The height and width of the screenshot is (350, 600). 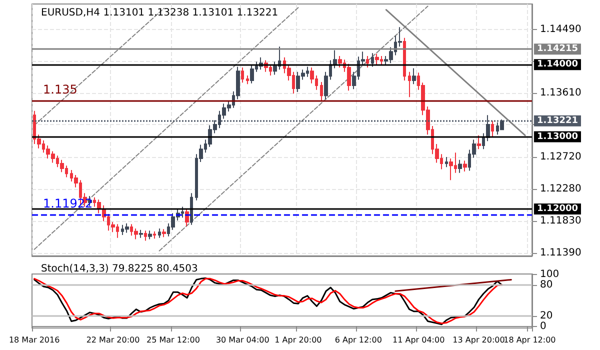 What do you see at coordinates (561, 29) in the screenshot?
I see `y-tick-label: 1.14490` at bounding box center [561, 29].